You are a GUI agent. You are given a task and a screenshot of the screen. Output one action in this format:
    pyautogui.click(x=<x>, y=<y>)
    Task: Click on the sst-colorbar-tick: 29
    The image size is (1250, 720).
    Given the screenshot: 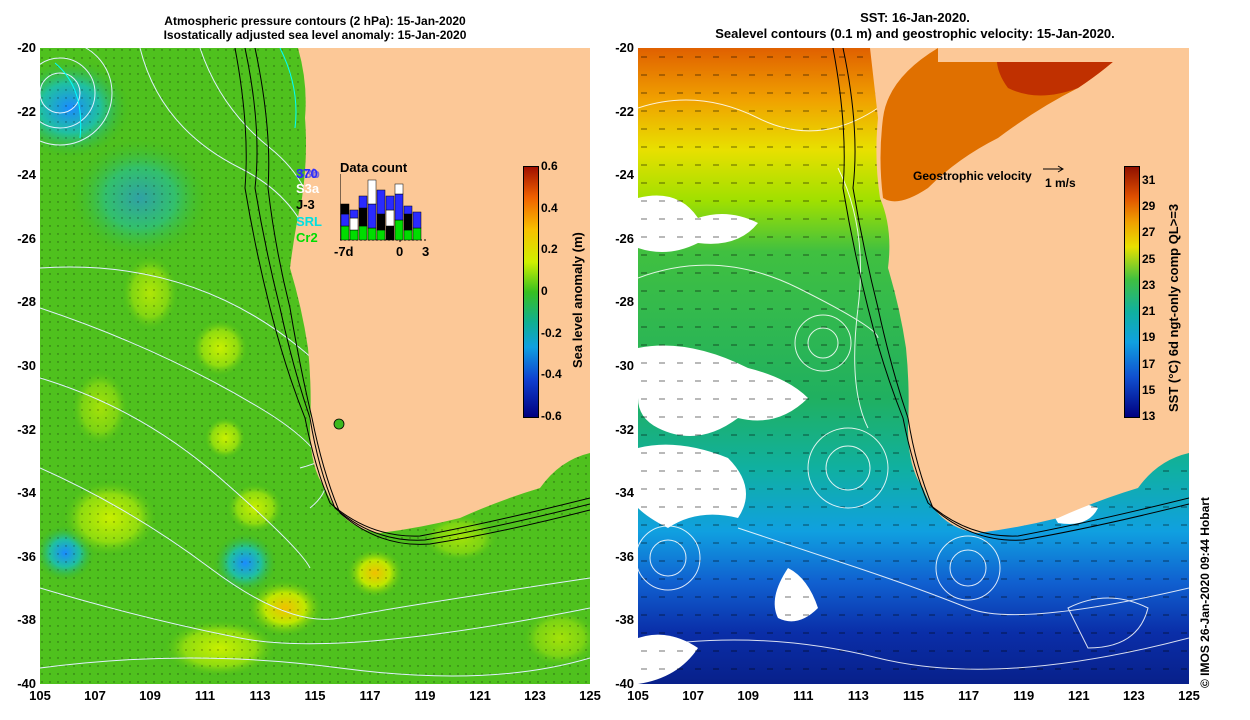 What is the action you would take?
    pyautogui.click(x=1149, y=206)
    